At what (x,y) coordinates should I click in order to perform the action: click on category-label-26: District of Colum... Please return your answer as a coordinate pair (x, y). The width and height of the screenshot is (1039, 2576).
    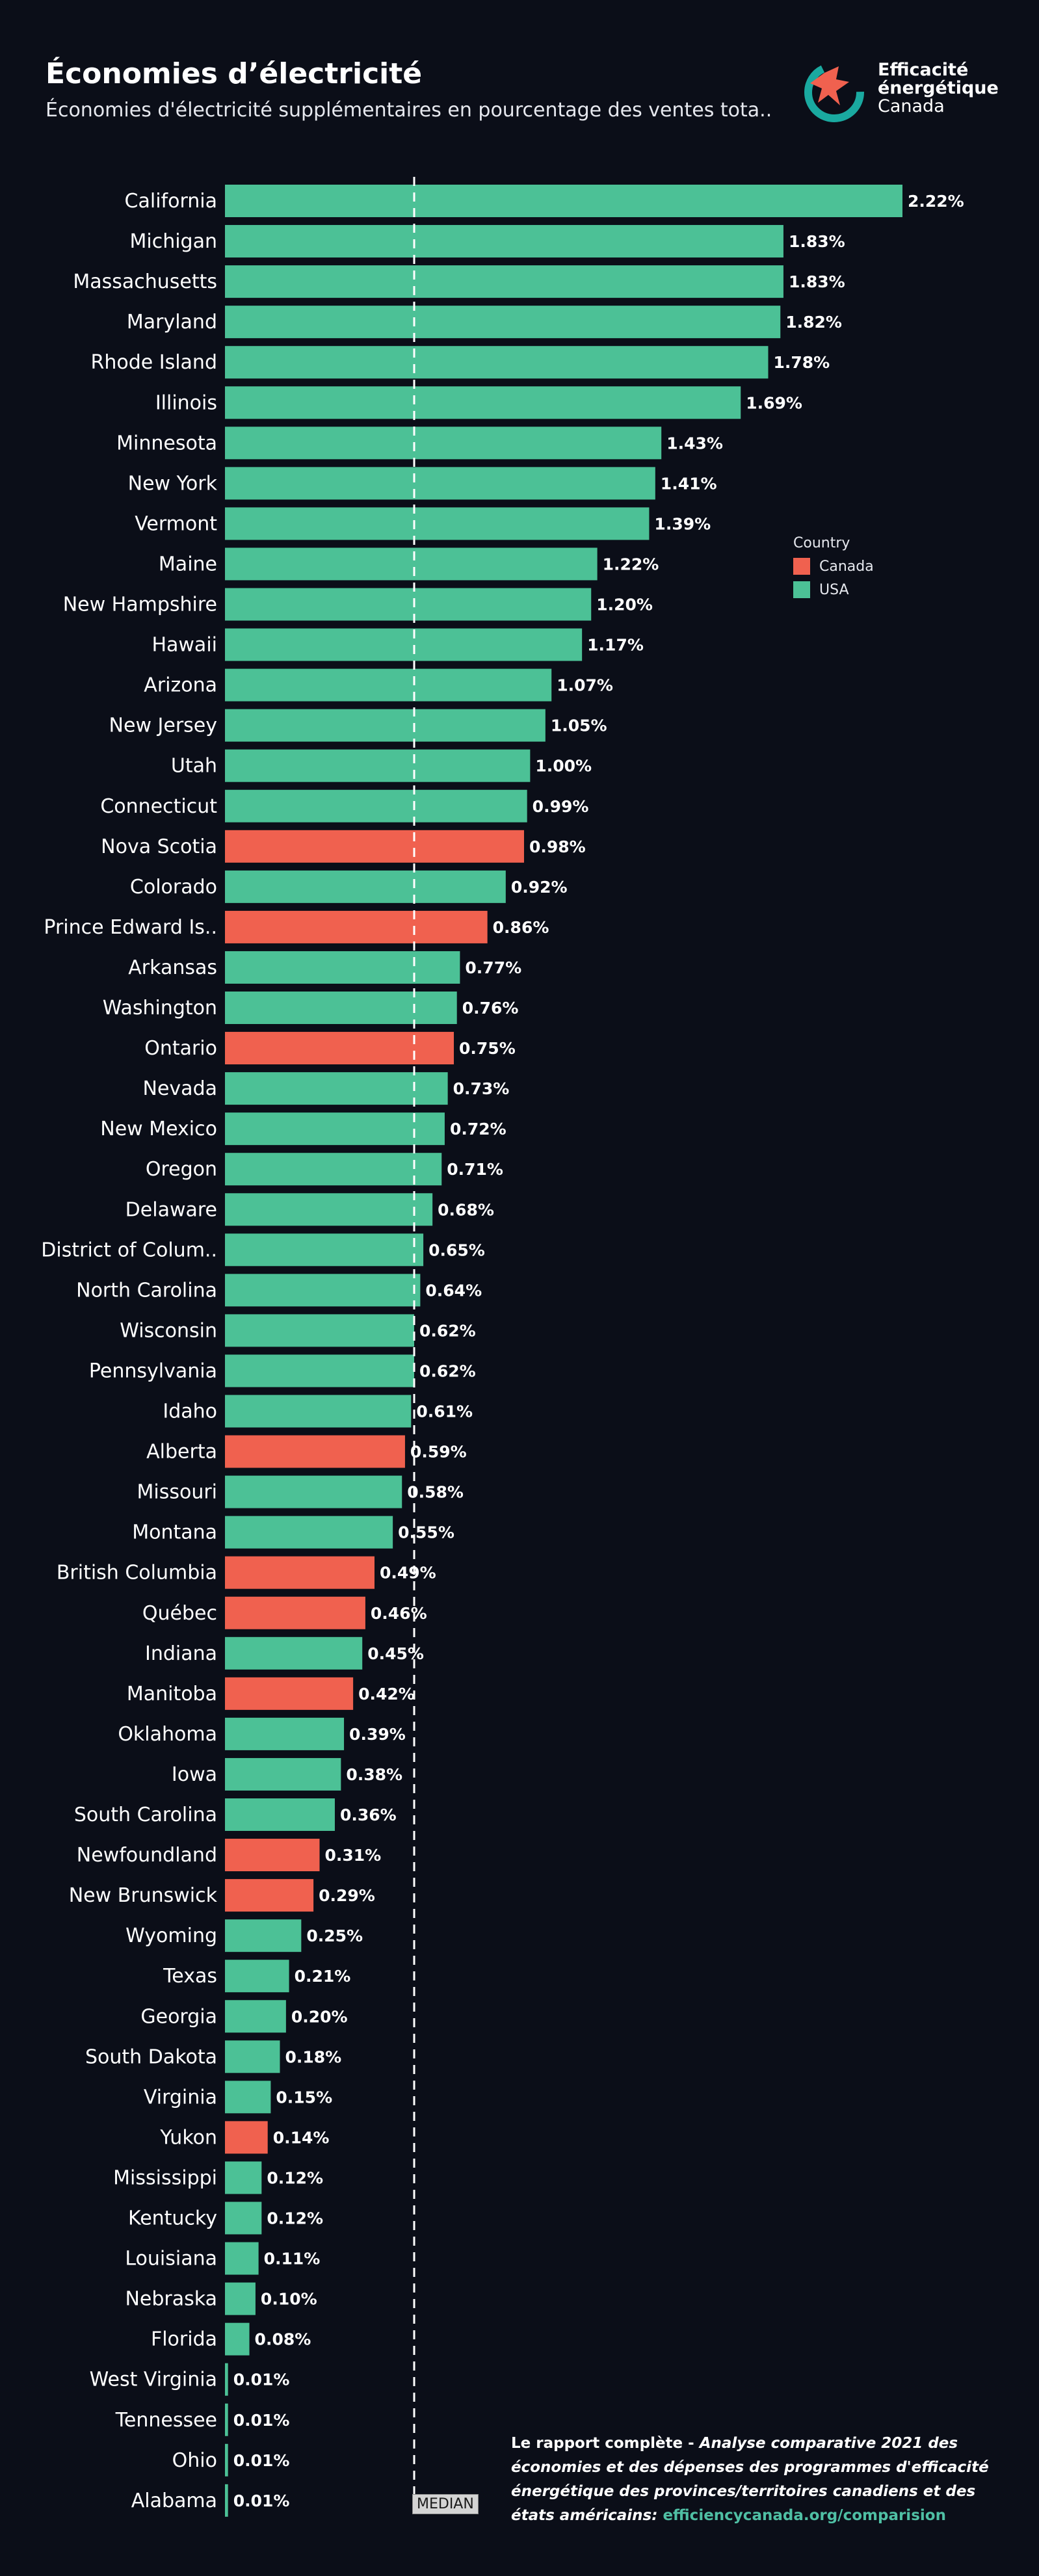
    Looking at the image, I should click on (129, 1250).